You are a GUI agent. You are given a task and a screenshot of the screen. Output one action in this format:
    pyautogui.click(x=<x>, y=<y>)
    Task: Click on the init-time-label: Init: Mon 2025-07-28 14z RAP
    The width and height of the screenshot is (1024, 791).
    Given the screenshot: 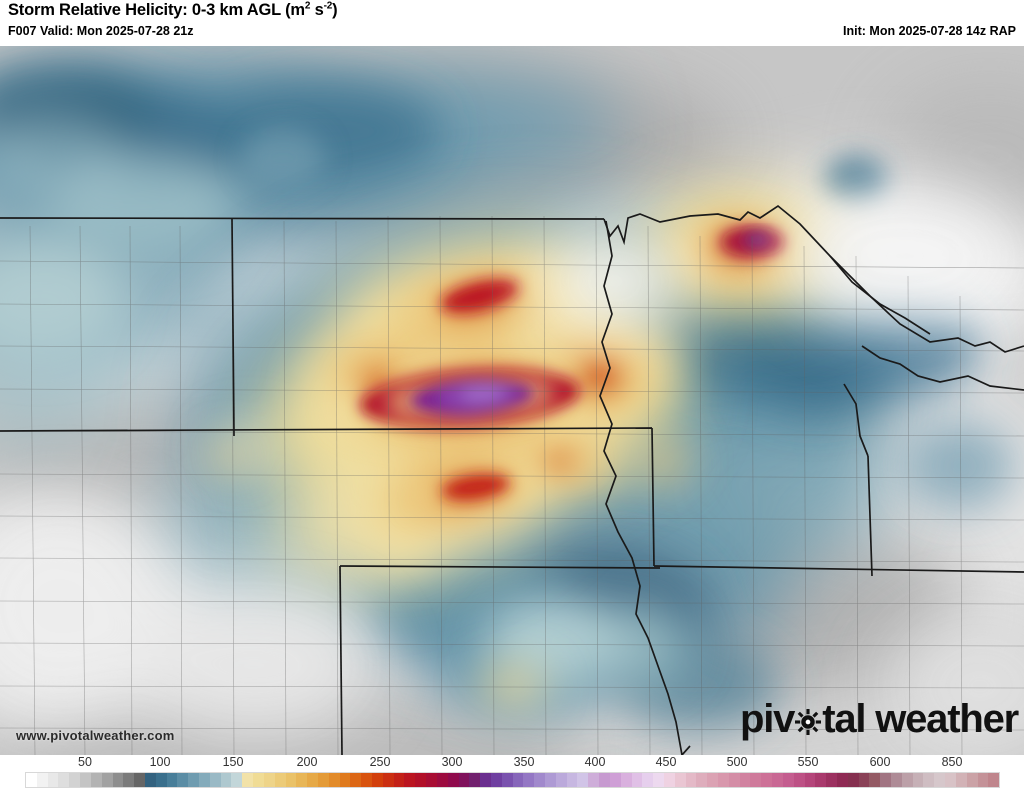 What is the action you would take?
    pyautogui.click(x=929, y=31)
    